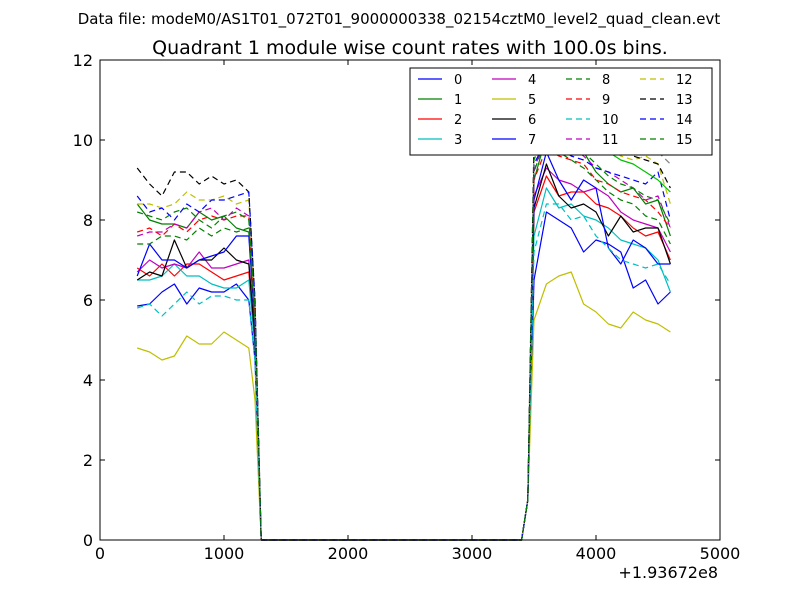 This screenshot has width=800, height=600. I want to click on y-tick-label: 10, so click(83, 140).